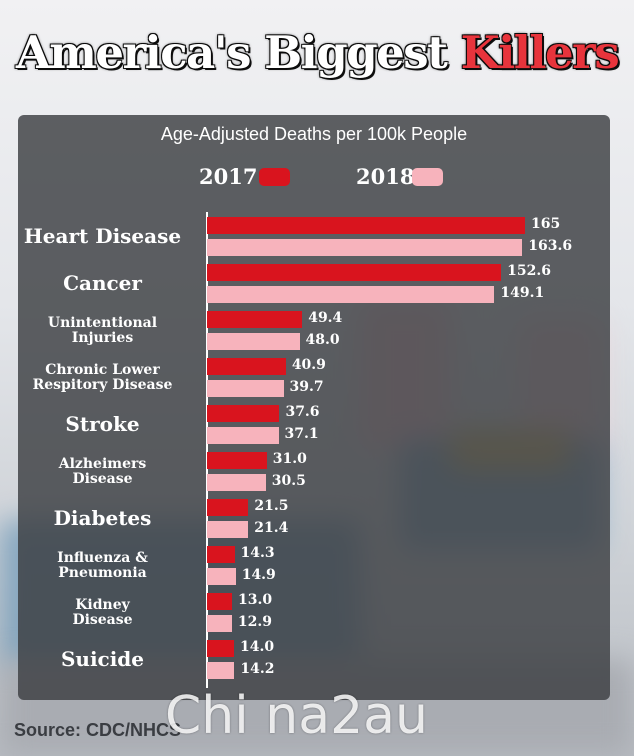 This screenshot has width=634, height=756. I want to click on category-label: Kidney Disease, so click(102, 612).